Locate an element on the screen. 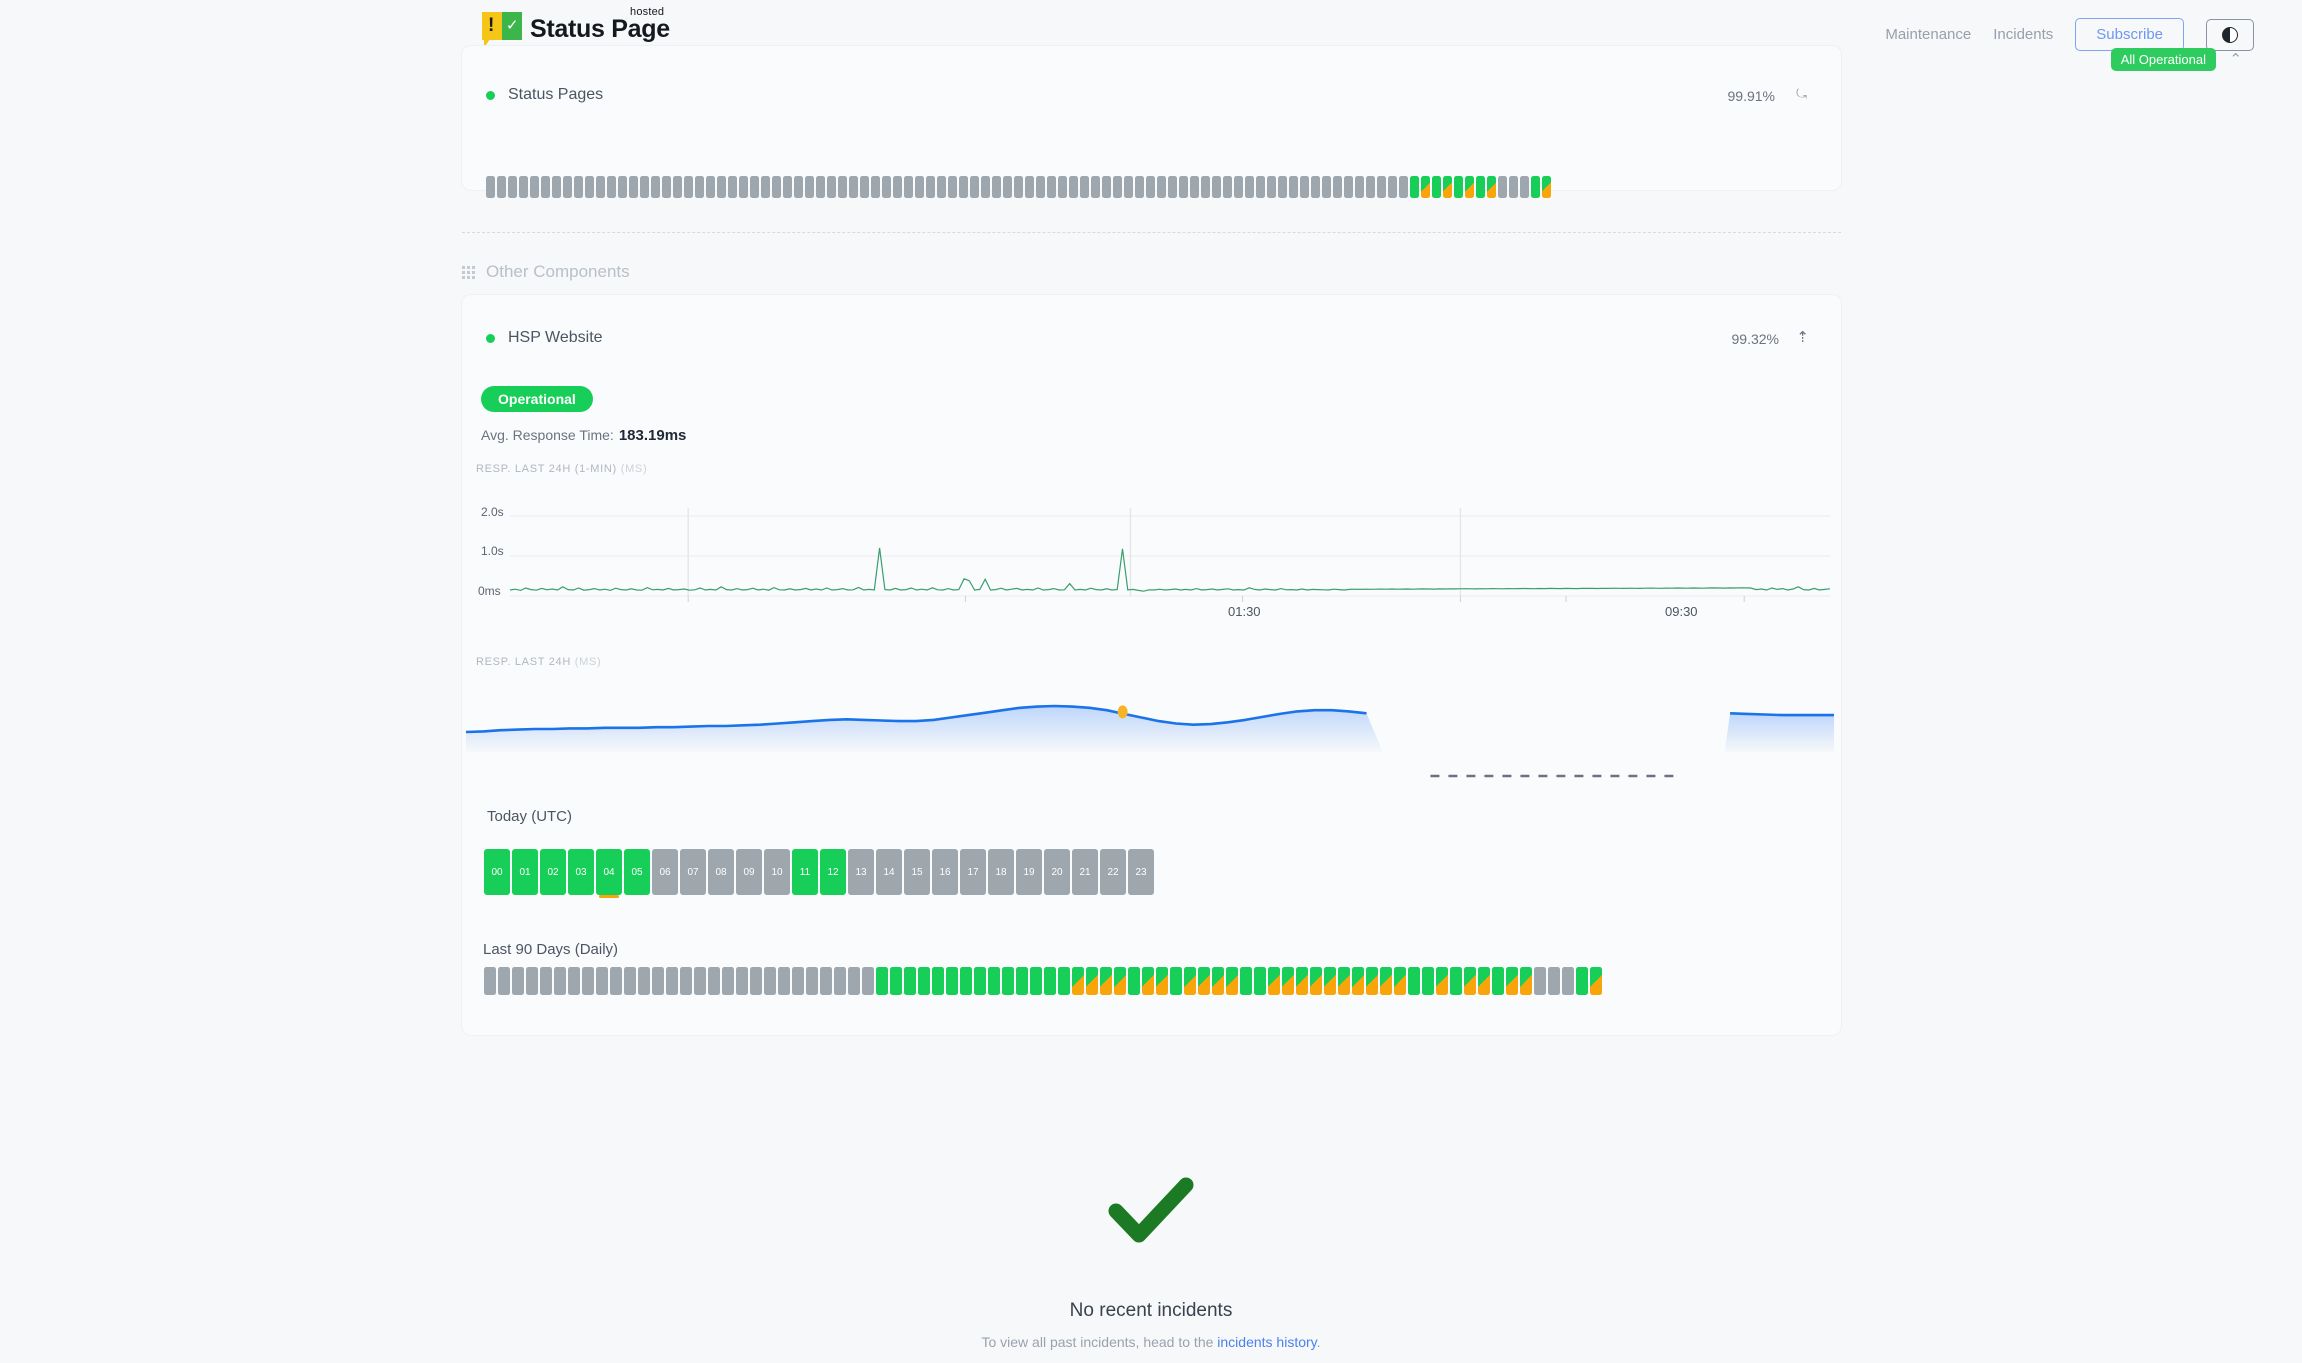 The height and width of the screenshot is (1363, 2302). status-pages-uptime-bars is located at coordinates (1018, 187).